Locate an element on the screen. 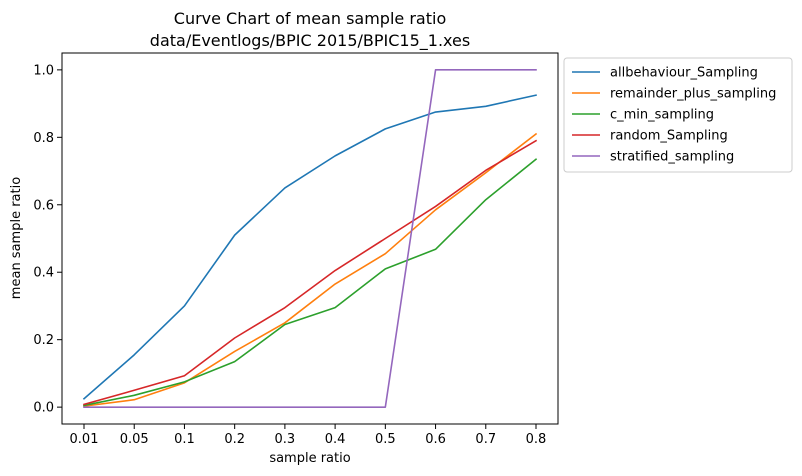  legend-label: c_min_sampling is located at coordinates (662, 115).